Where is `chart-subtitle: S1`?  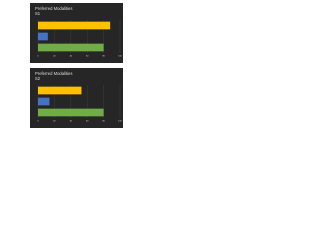
chart-subtitle: S1 is located at coordinates (38, 13).